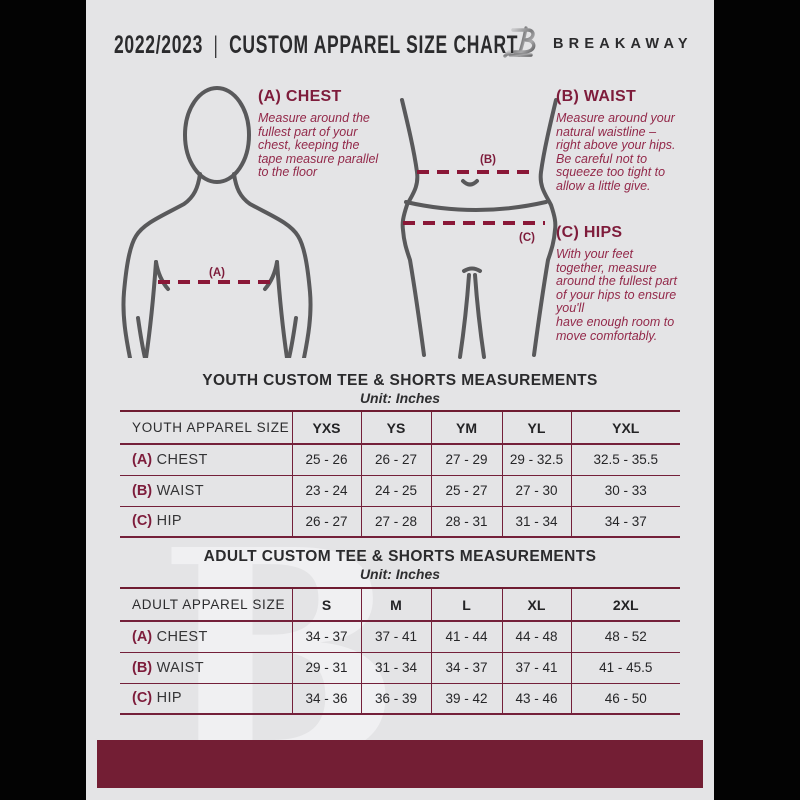  Describe the element at coordinates (396, 490) in the screenshot. I see `cell-value: 24 - 25` at that location.